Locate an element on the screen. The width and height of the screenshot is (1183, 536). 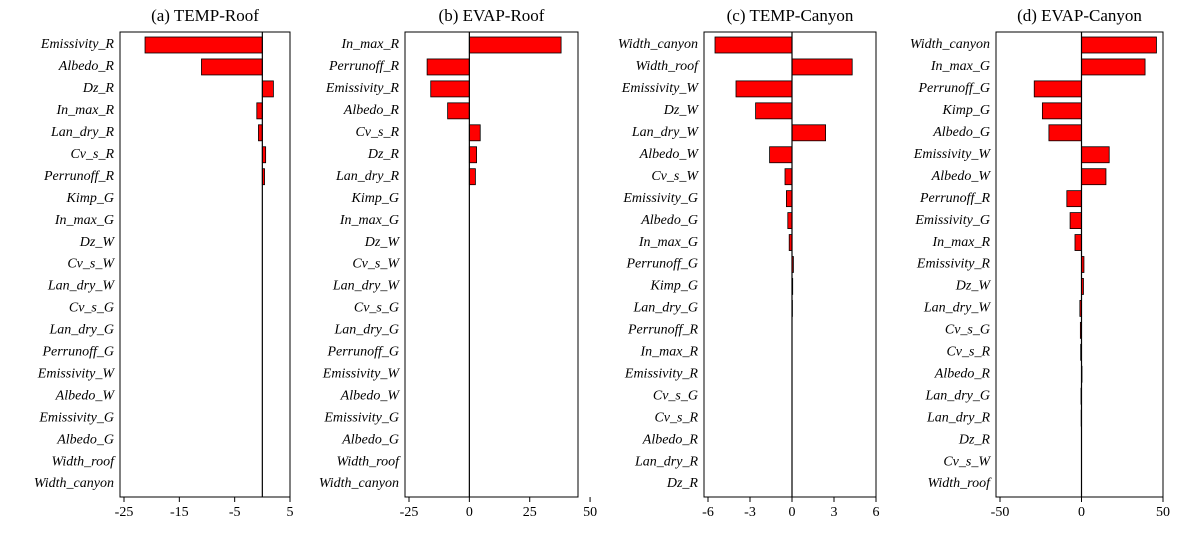
x-tick-label: -15 is located at coordinates (179, 512).